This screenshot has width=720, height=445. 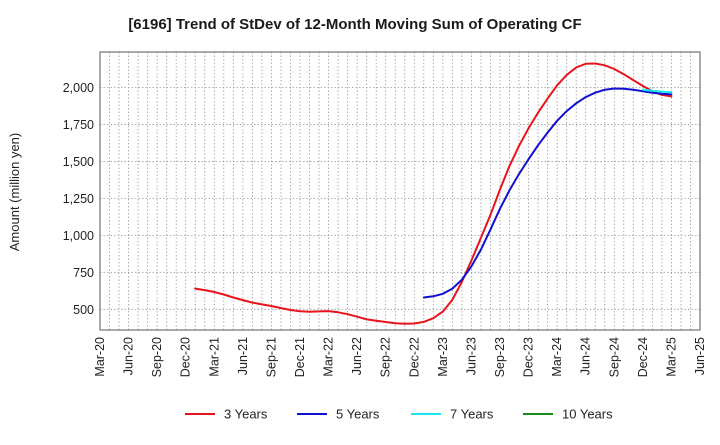 I want to click on x-tick-label: Mar-23, so click(x=443, y=357).